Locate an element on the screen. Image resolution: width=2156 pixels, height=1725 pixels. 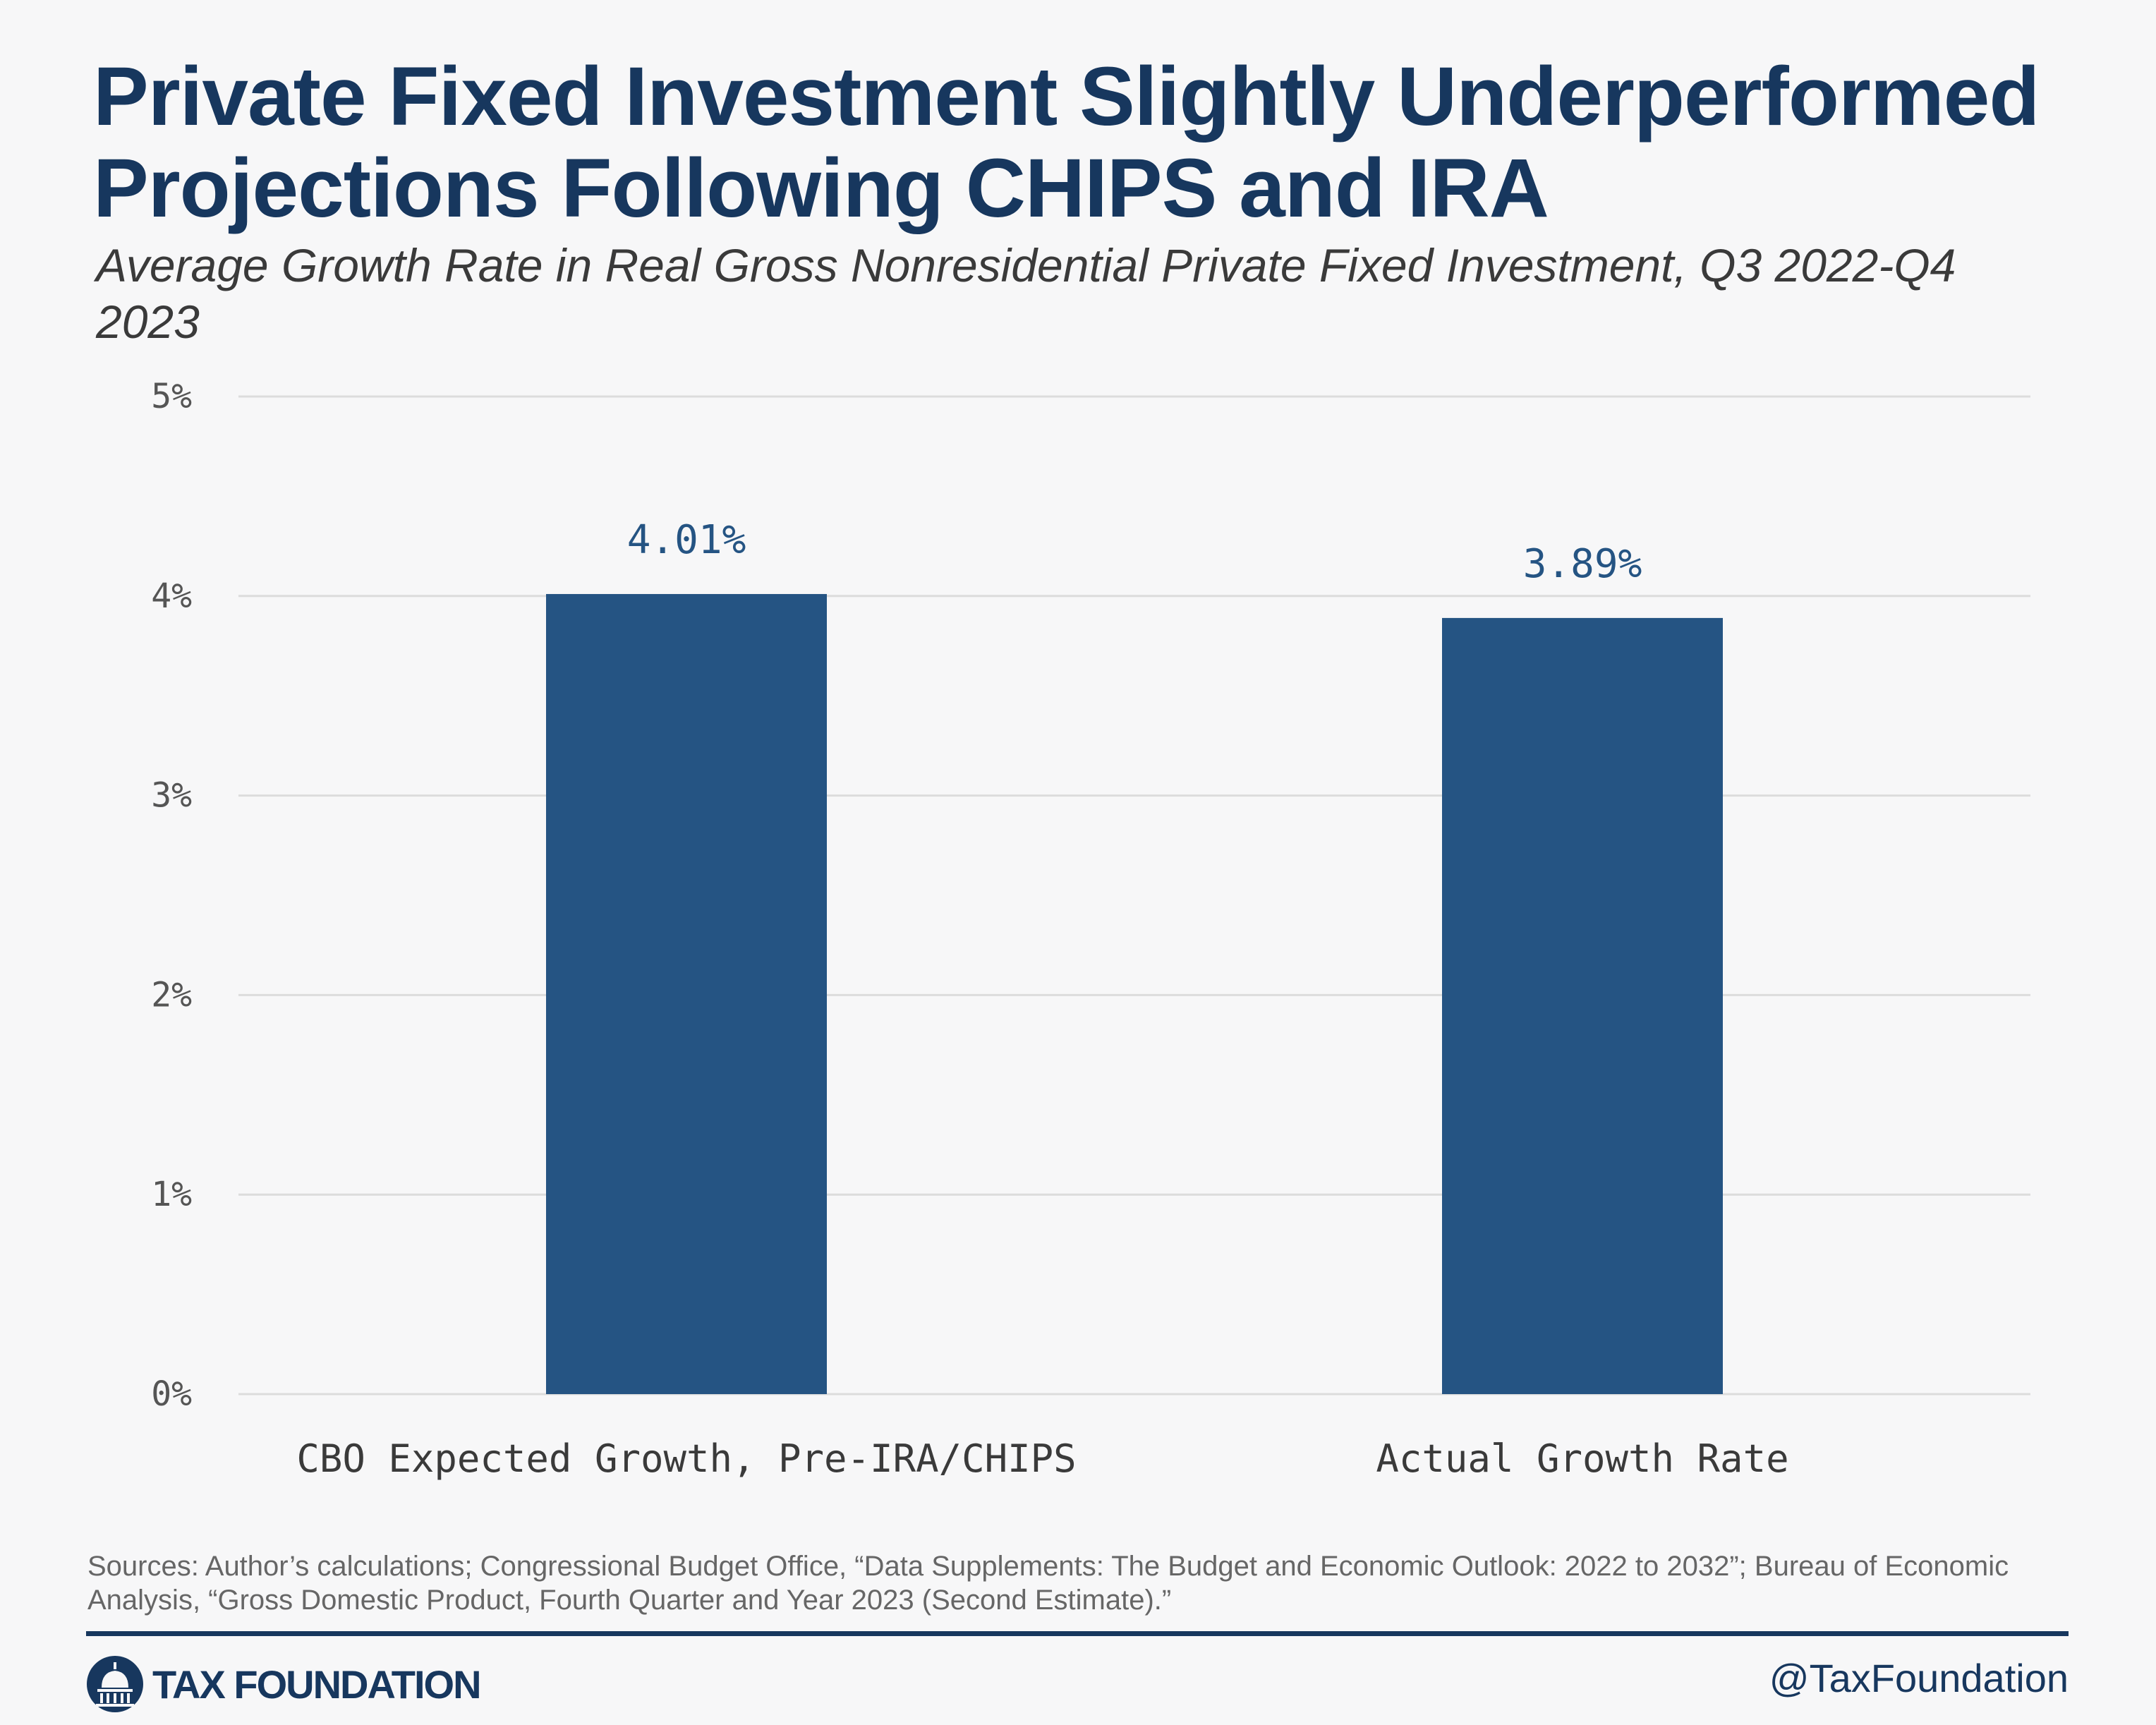
y-tick-label: 3% is located at coordinates (171, 796).